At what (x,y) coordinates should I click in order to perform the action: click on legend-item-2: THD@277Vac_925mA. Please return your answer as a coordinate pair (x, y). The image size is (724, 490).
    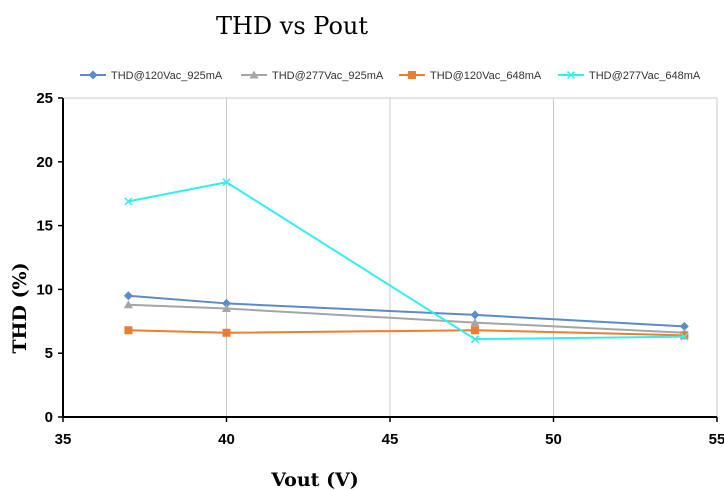
    Looking at the image, I should click on (312, 76).